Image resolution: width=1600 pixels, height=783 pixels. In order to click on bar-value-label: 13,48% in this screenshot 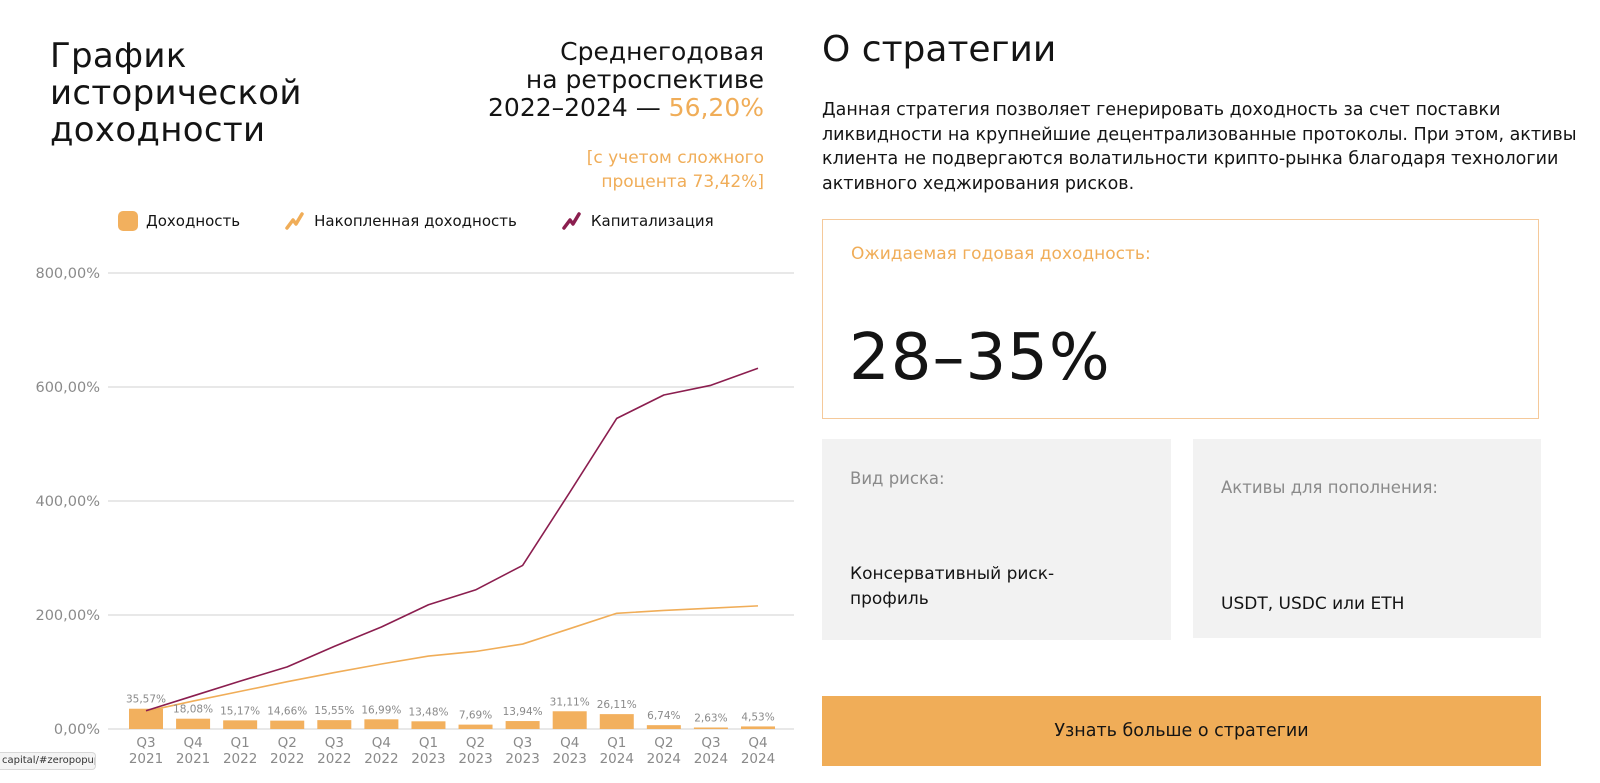, I will do `click(428, 712)`.